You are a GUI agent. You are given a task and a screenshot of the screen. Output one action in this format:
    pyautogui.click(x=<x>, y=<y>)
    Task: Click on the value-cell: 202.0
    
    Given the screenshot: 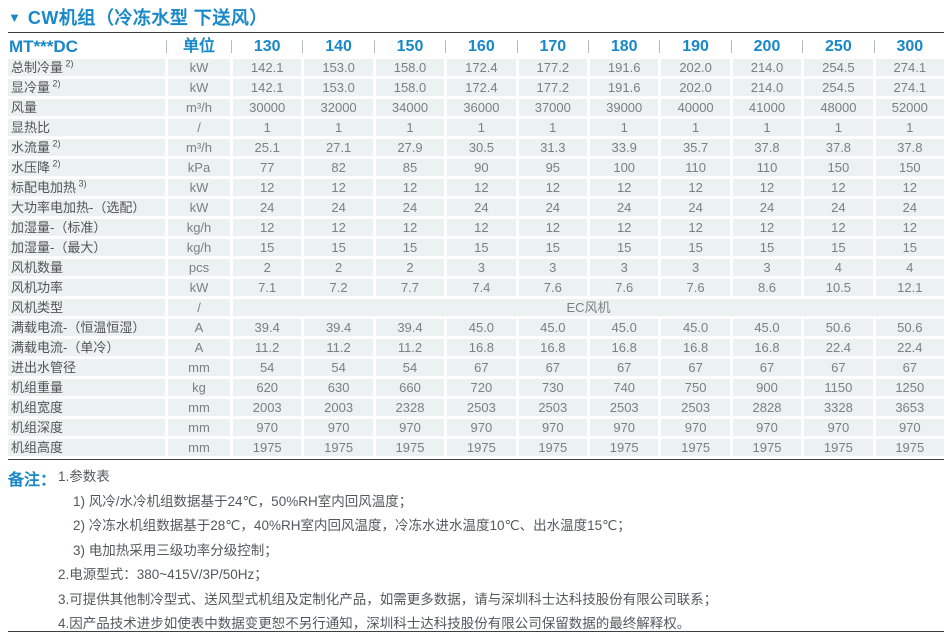 What is the action you would take?
    pyautogui.click(x=695, y=87)
    